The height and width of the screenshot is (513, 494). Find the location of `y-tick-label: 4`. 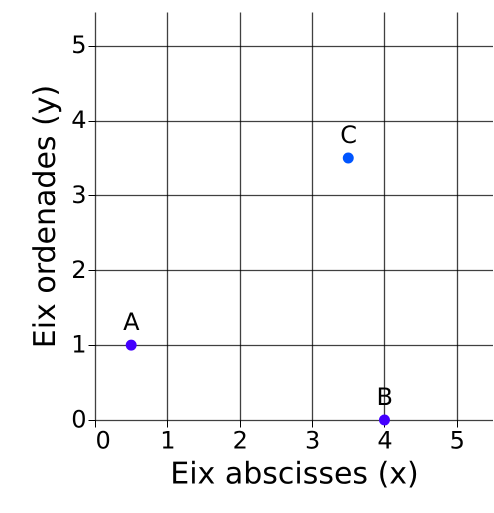

y-tick-label: 4 is located at coordinates (78, 120).